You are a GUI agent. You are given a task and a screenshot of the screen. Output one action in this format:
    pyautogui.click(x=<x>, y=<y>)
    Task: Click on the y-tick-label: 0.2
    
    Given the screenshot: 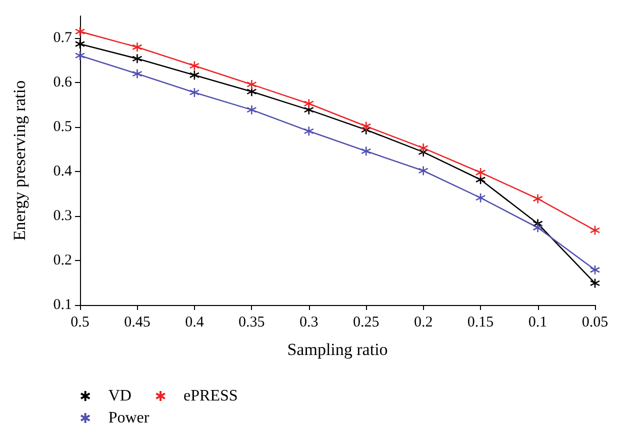 What is the action you would take?
    pyautogui.click(x=62, y=260)
    